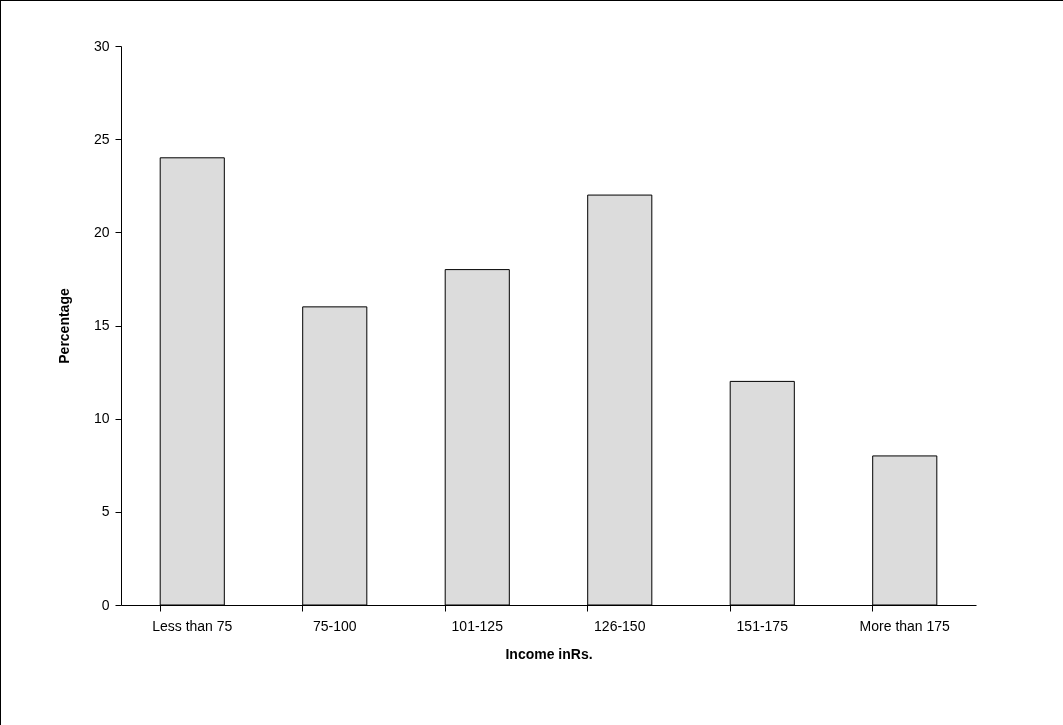 This screenshot has height=725, width=1063. Describe the element at coordinates (192, 625) in the screenshot. I see `x-tick-label: Less than 75` at that location.